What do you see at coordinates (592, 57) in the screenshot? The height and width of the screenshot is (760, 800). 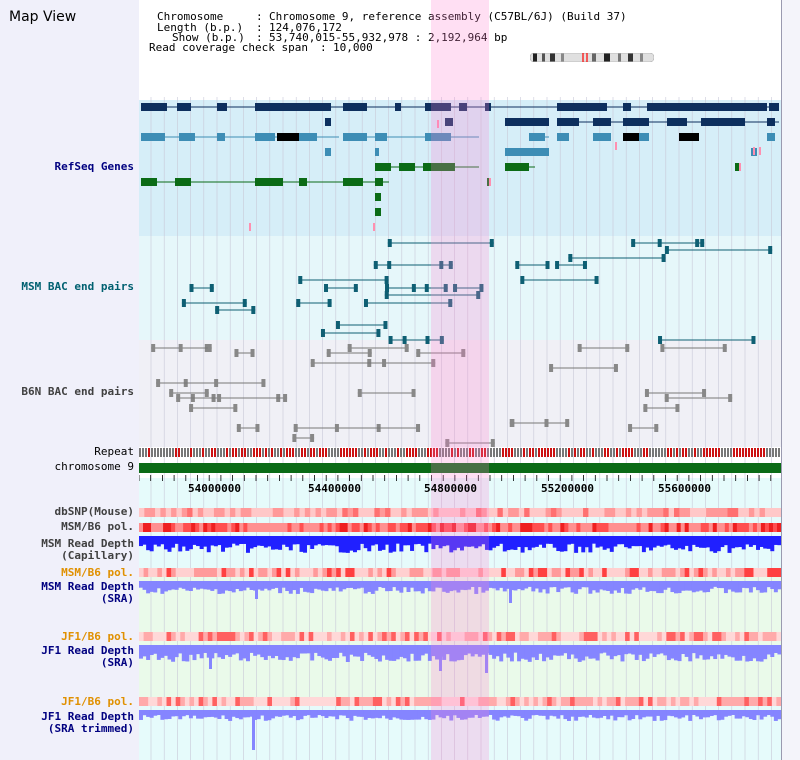 I see `chromosome-ideogram` at bounding box center [592, 57].